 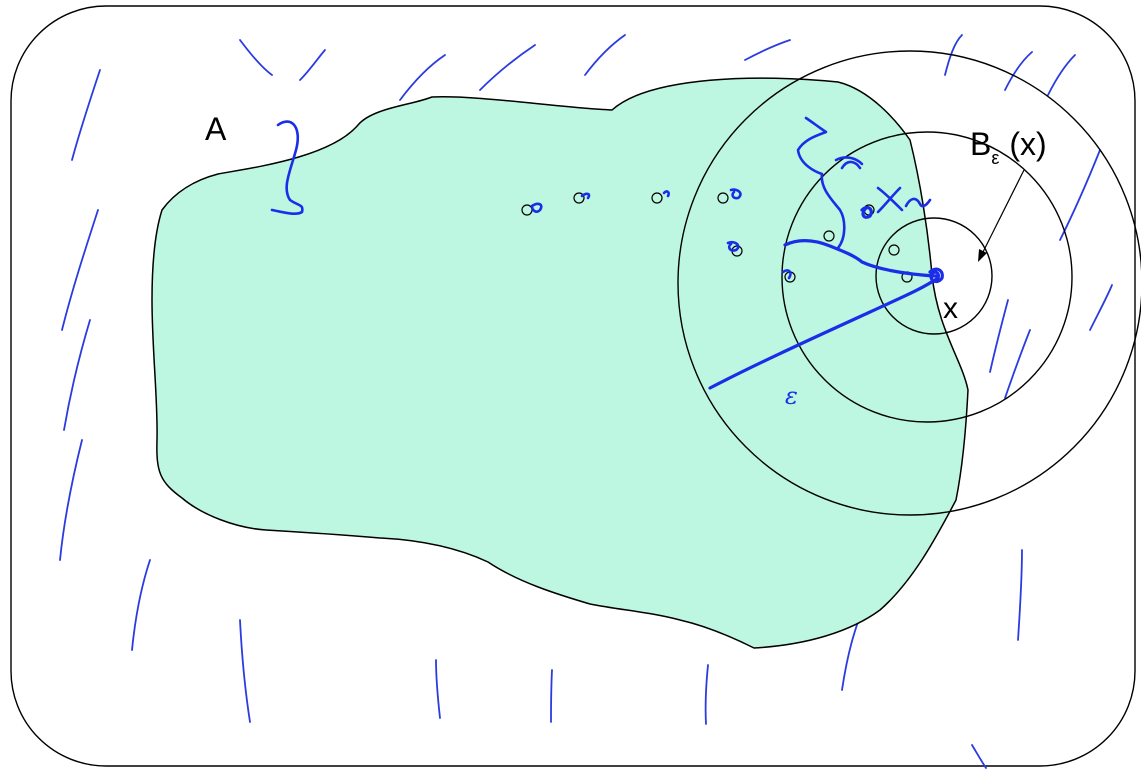 What do you see at coordinates (980, 144) in the screenshot?
I see `ball-label-base: B` at bounding box center [980, 144].